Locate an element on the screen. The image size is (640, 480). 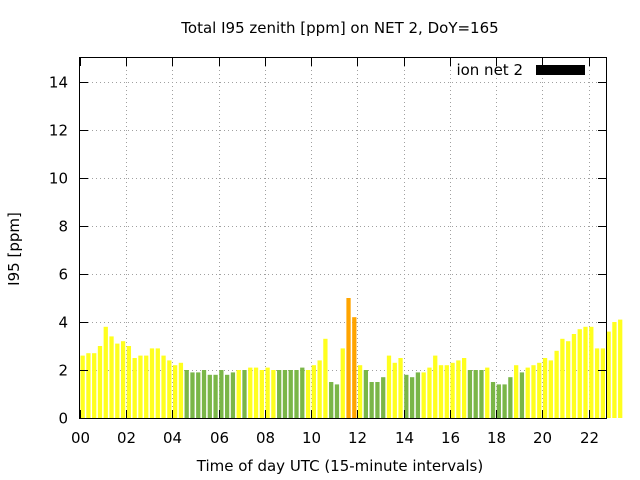
y-tick-label: 12 is located at coordinates (58, 131).